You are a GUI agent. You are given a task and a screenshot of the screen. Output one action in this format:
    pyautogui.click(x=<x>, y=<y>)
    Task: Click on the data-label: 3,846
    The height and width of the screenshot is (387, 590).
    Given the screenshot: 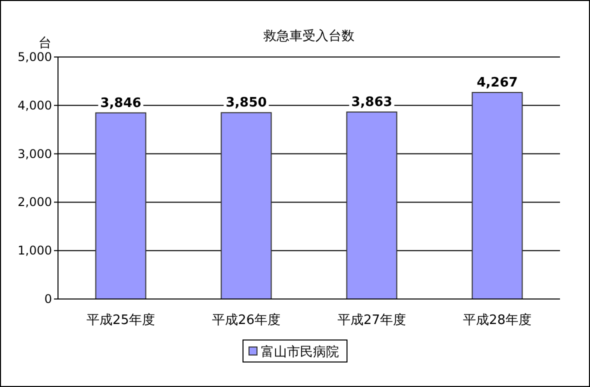 What is the action you would take?
    pyautogui.click(x=121, y=103)
    